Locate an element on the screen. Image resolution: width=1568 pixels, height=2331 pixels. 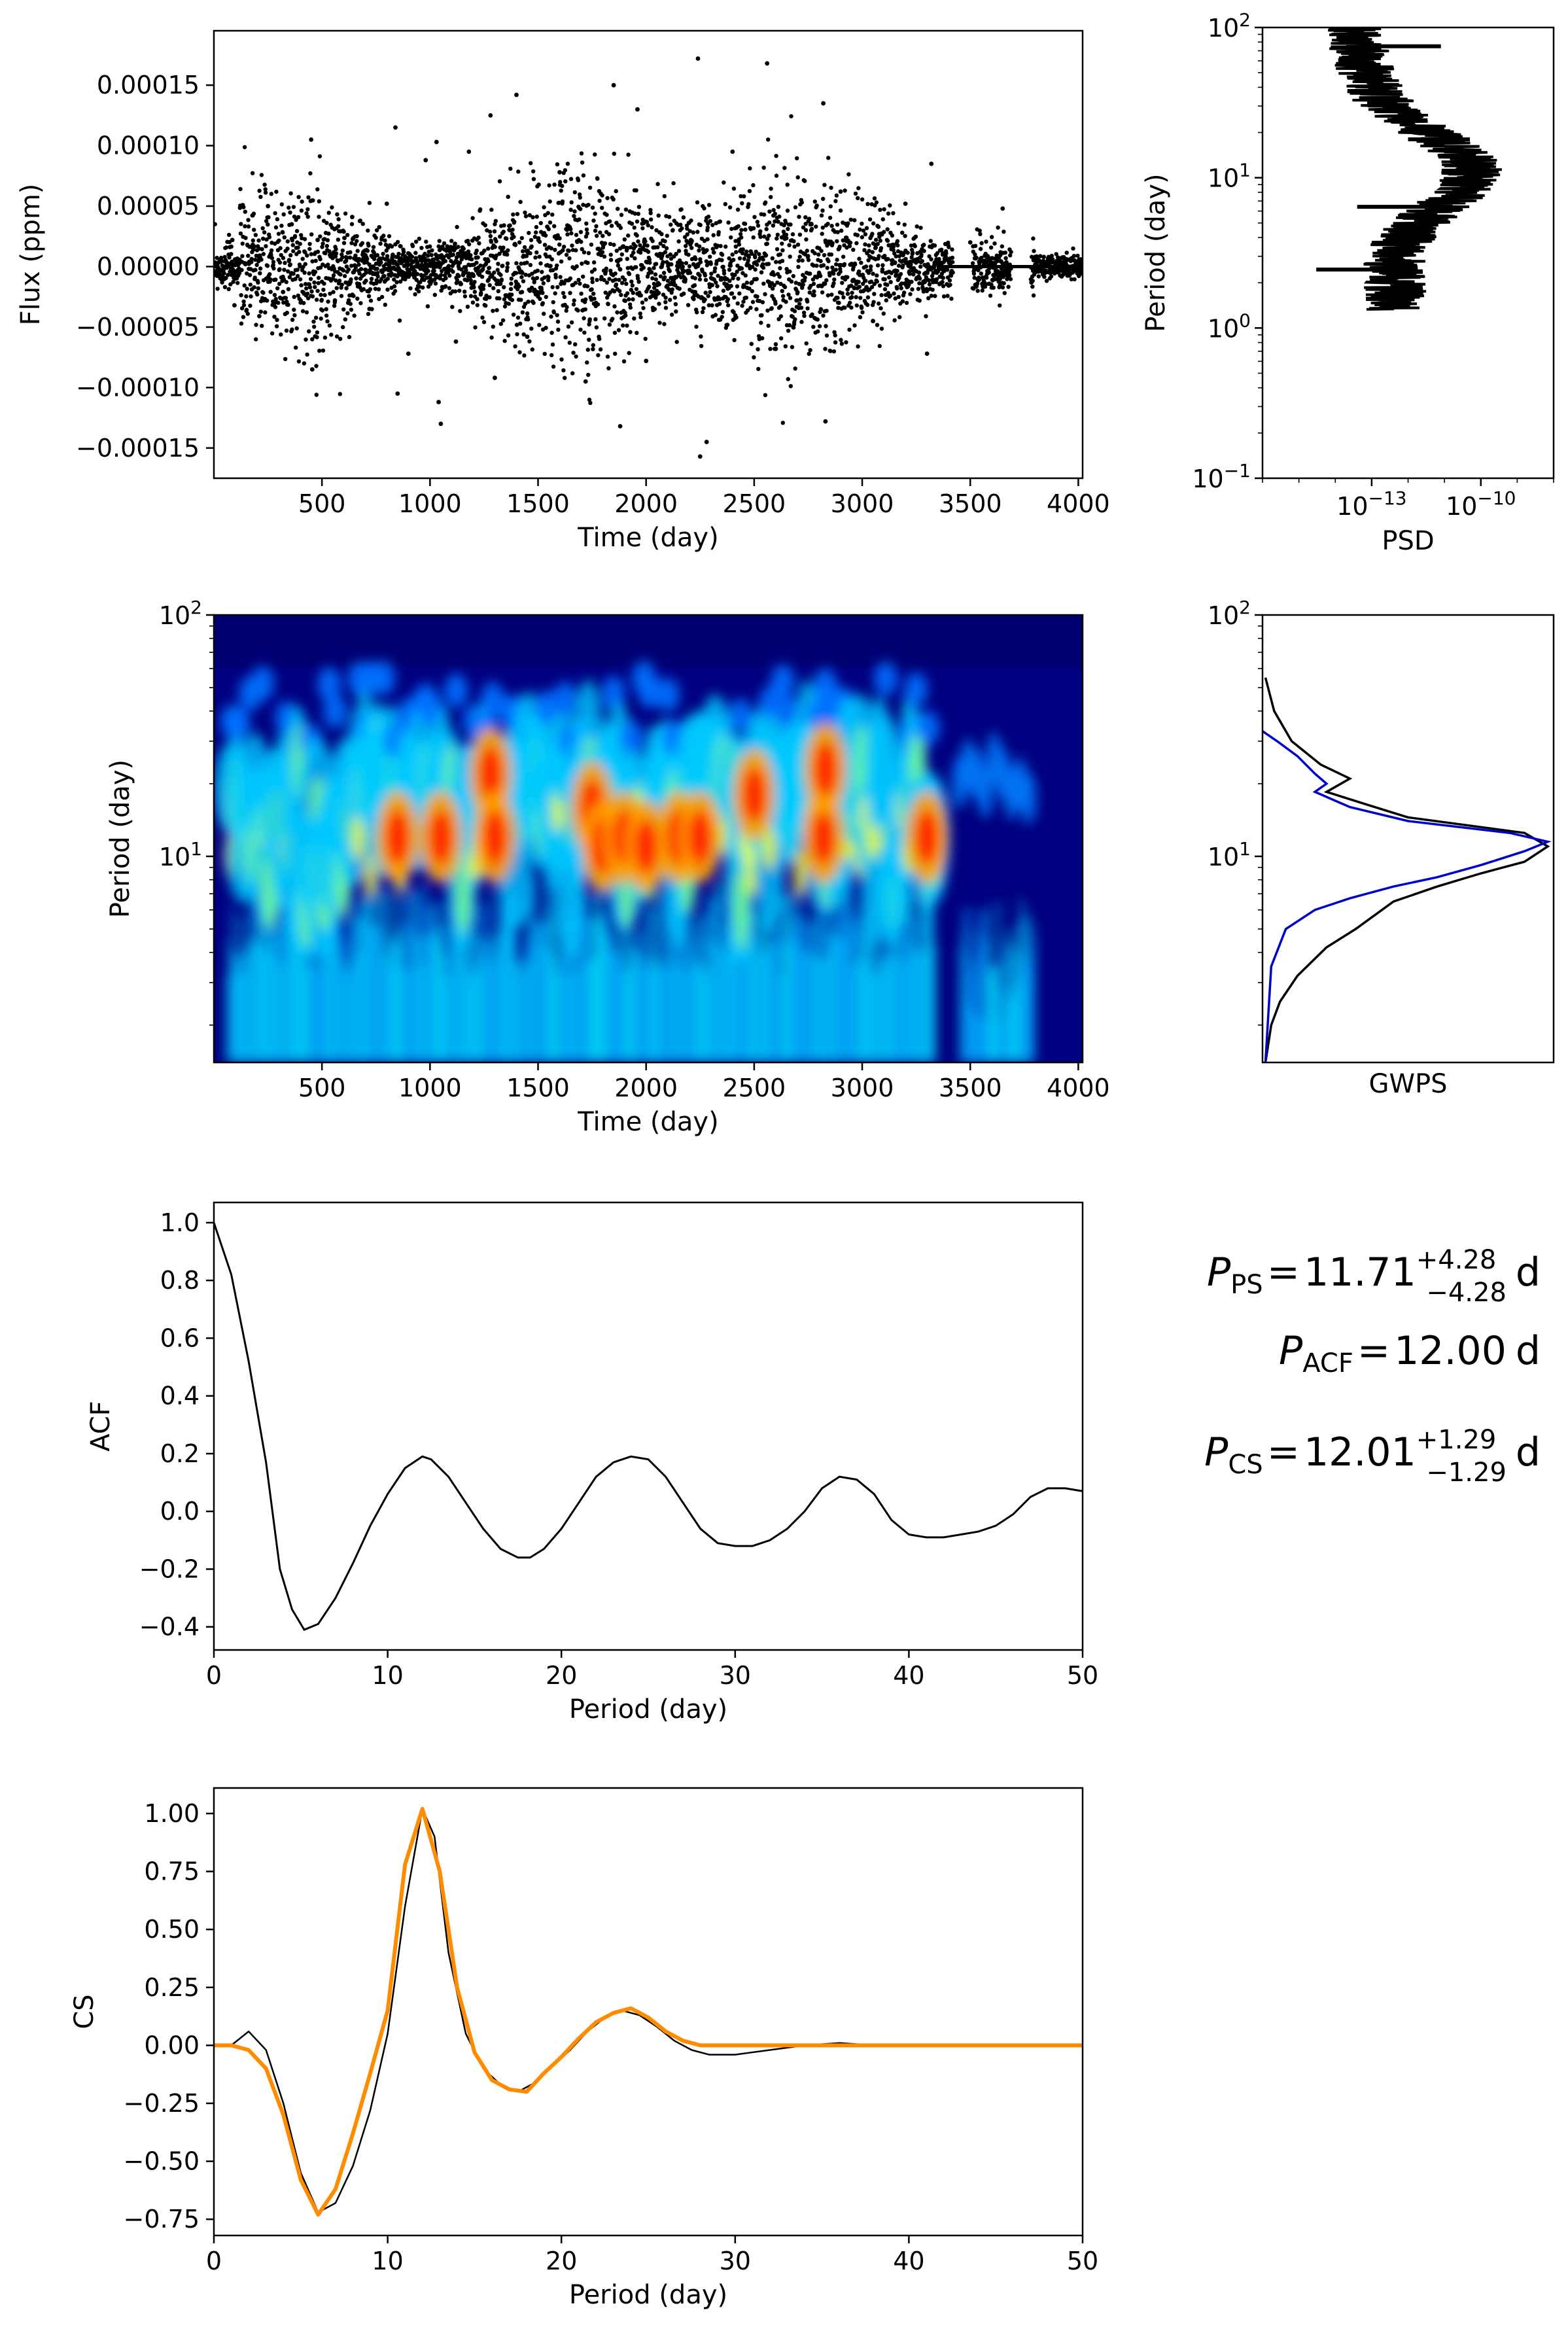
psd-curve is located at coordinates (1422, 169).